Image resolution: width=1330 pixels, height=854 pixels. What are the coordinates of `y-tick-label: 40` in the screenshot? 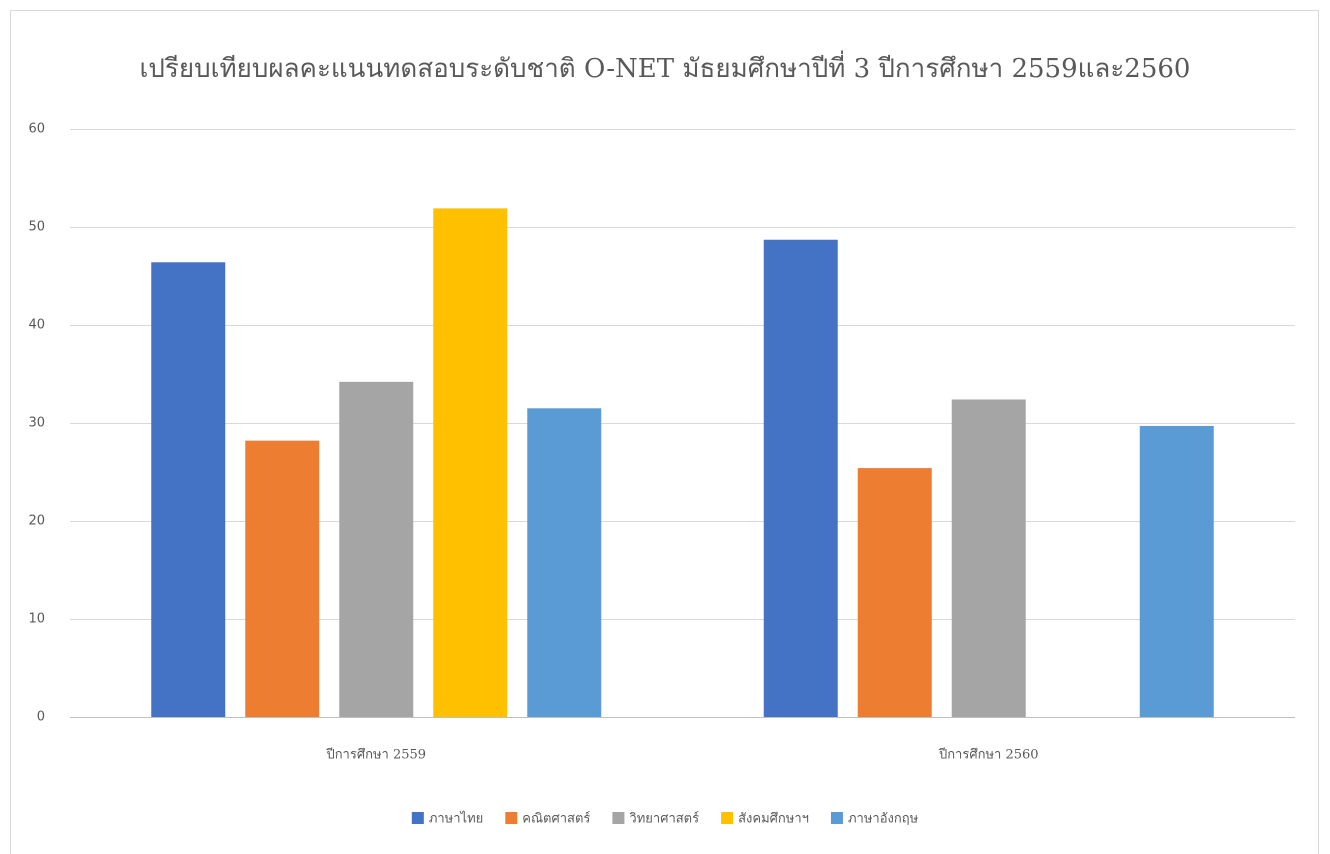 It's located at (36, 325).